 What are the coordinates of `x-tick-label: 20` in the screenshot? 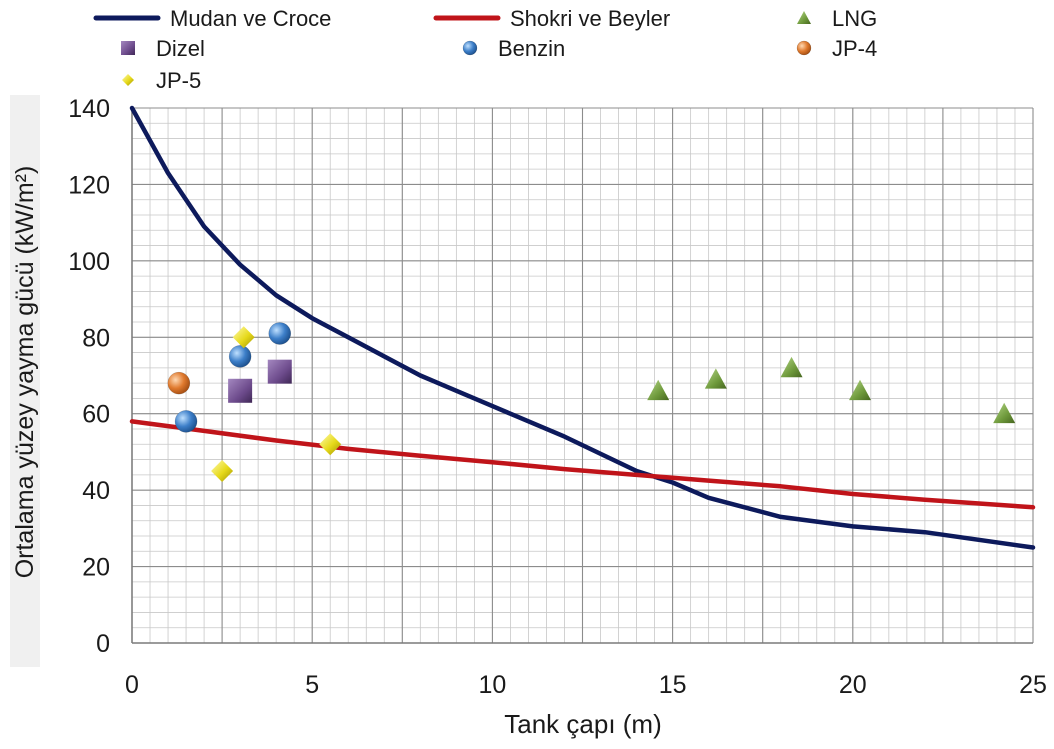 It's located at (853, 685).